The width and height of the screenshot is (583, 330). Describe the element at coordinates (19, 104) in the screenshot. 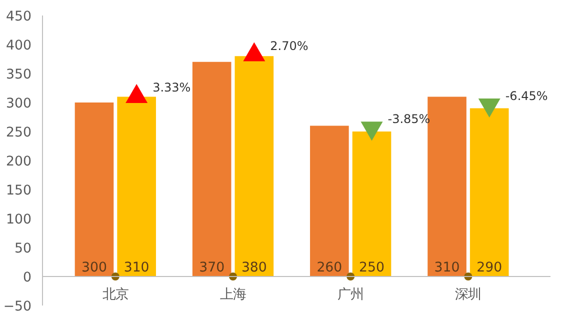

I see `y-tick-label: 300` at that location.